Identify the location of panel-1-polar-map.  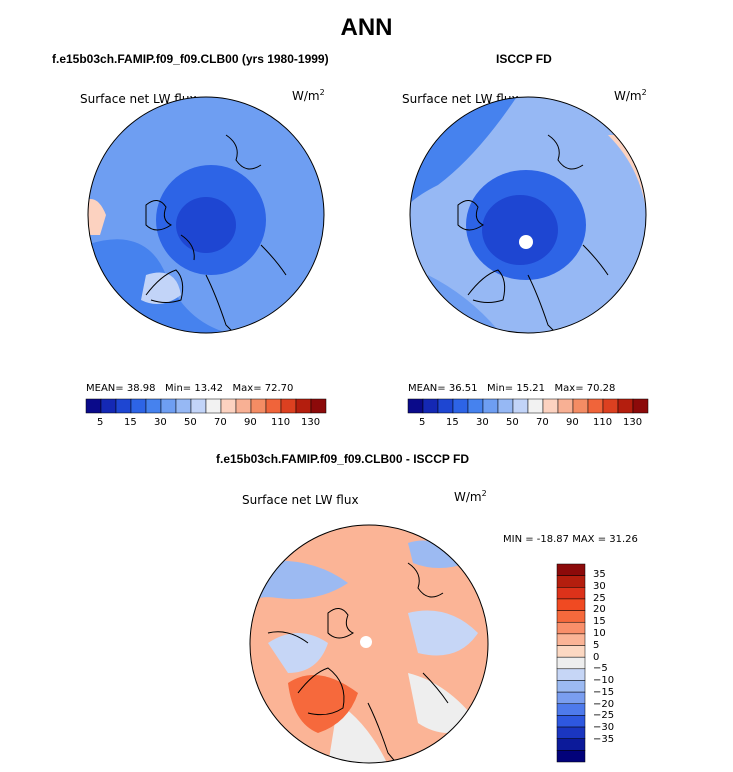
(206, 215).